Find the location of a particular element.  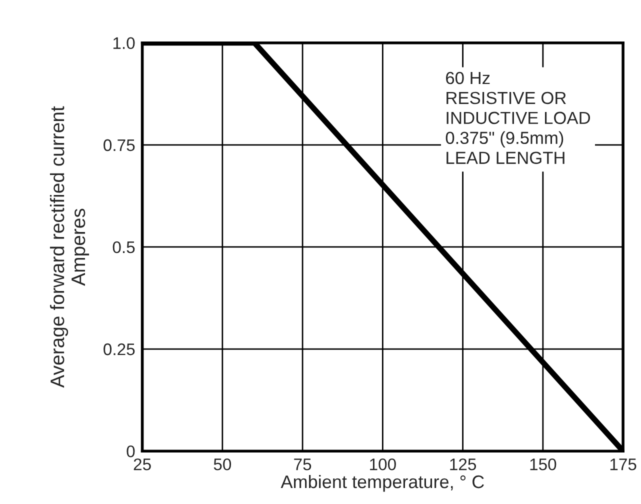

y-tick-label: 1.0 is located at coordinates (124, 43).